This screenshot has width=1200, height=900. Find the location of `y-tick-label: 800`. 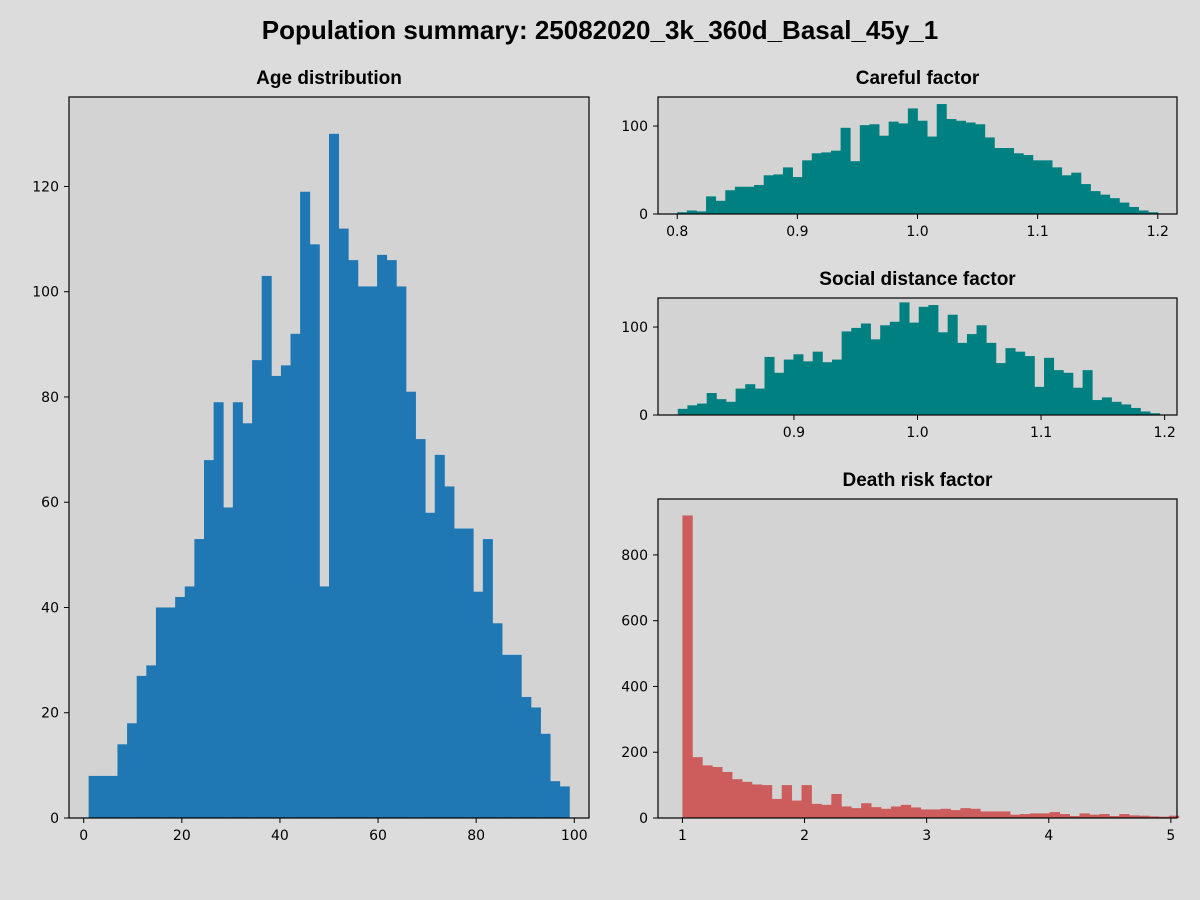

y-tick-label: 800 is located at coordinates (634, 556).